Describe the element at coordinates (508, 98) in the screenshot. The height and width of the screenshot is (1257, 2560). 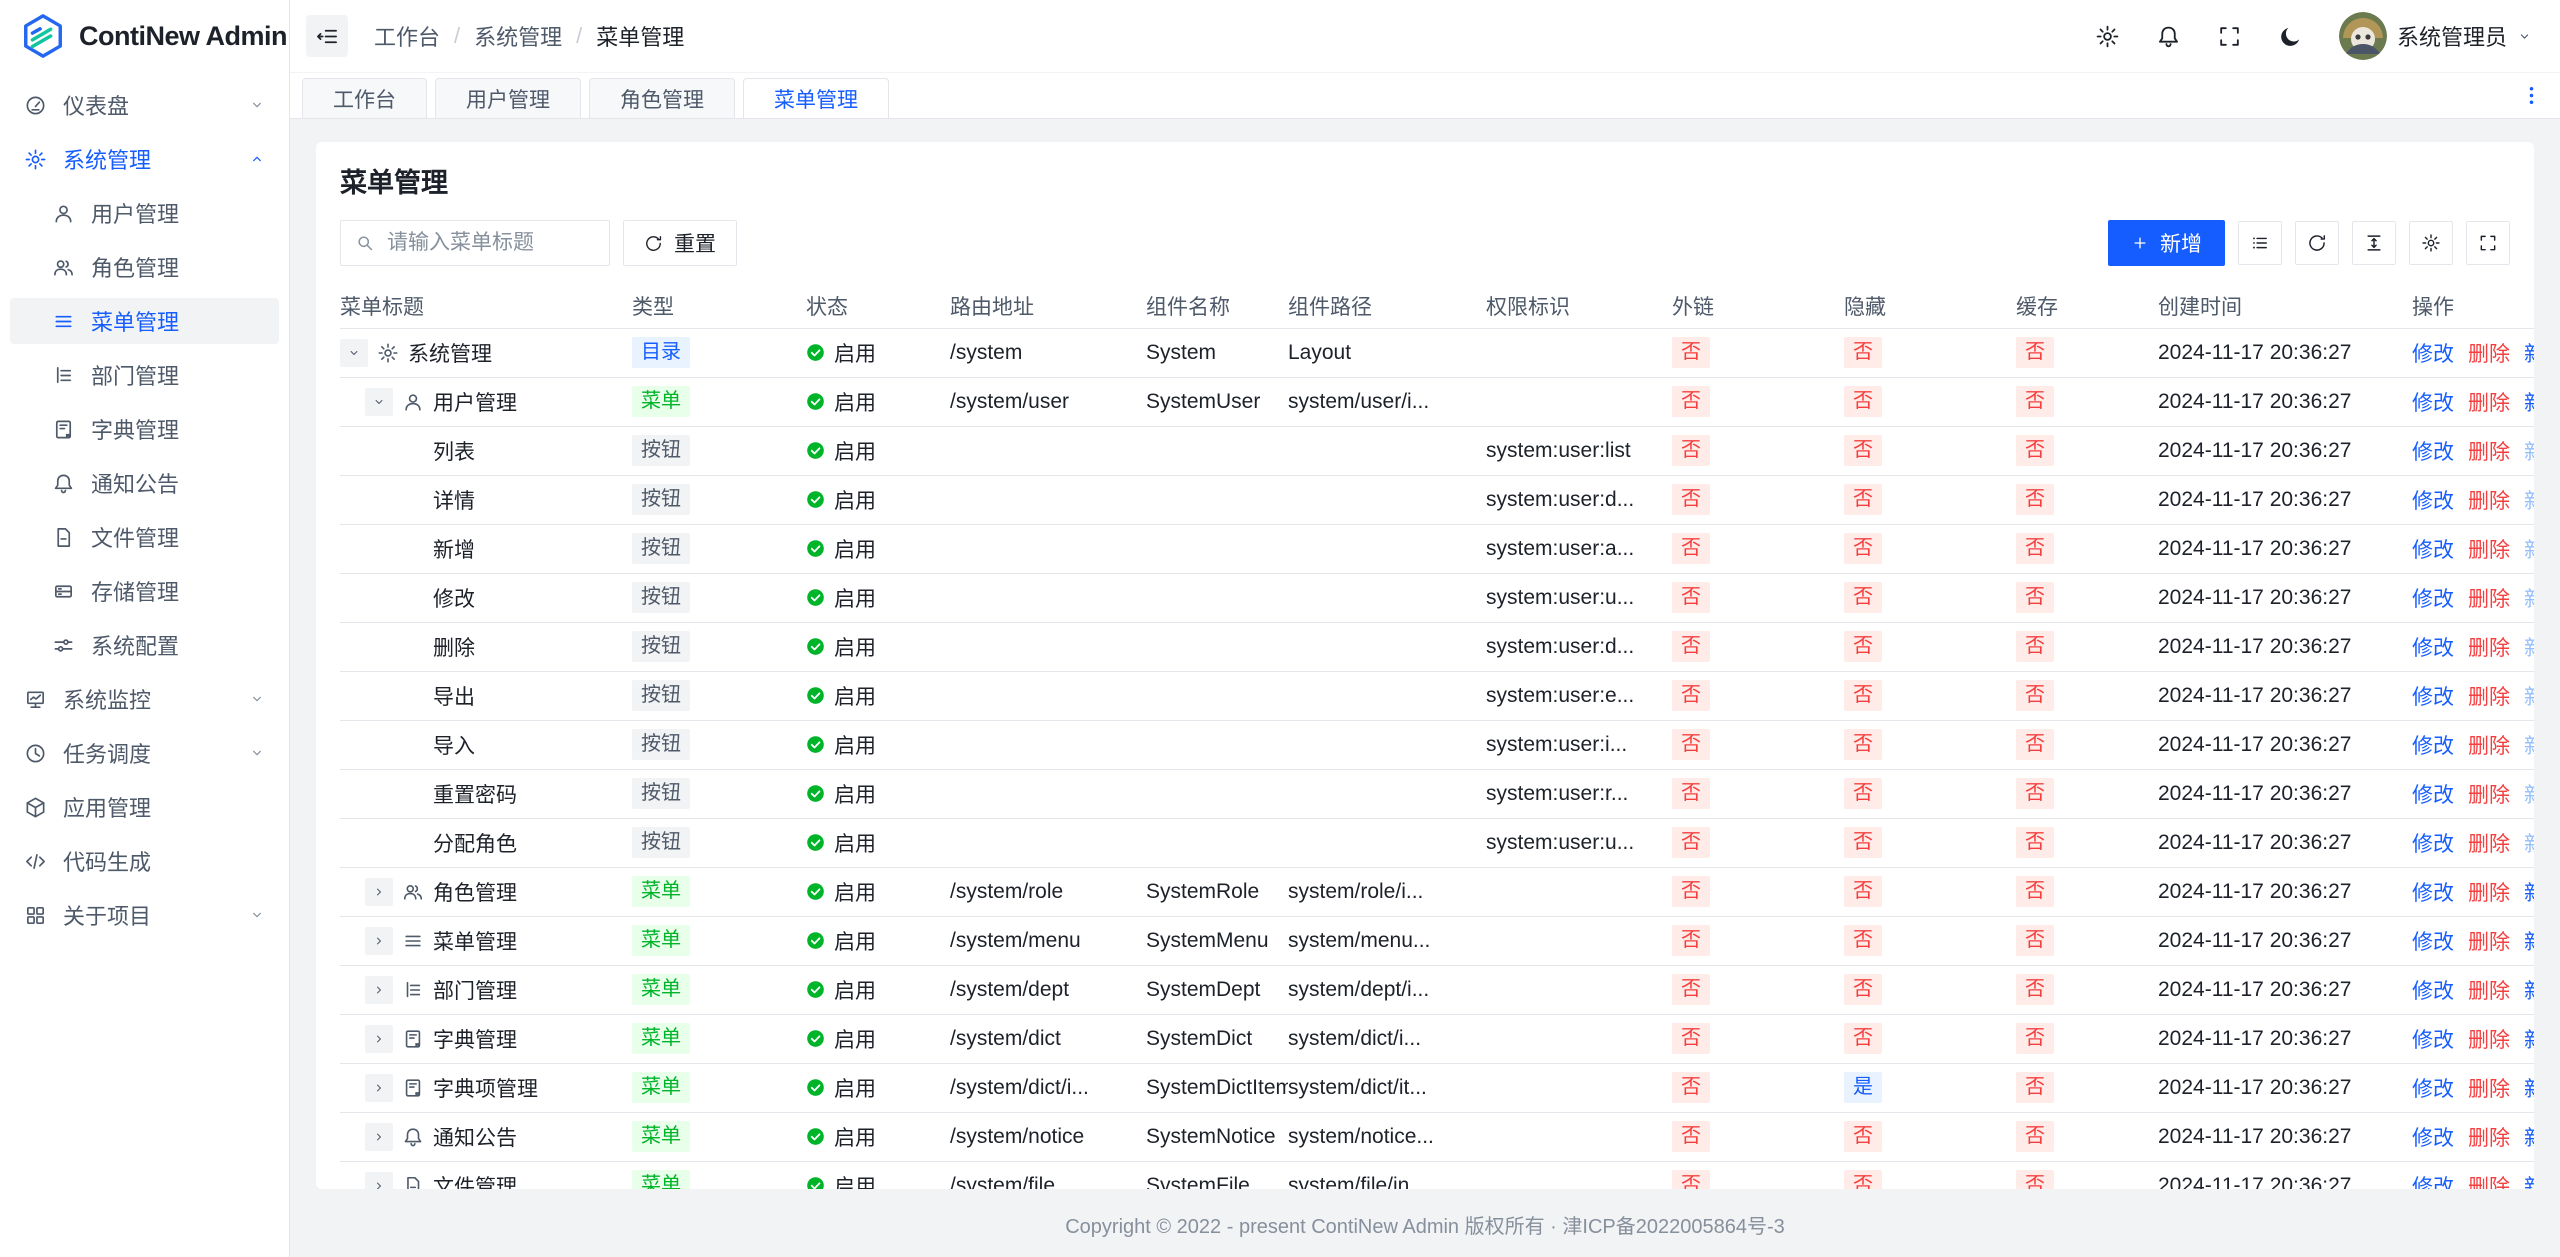
I see `tab: 用户管理` at that location.